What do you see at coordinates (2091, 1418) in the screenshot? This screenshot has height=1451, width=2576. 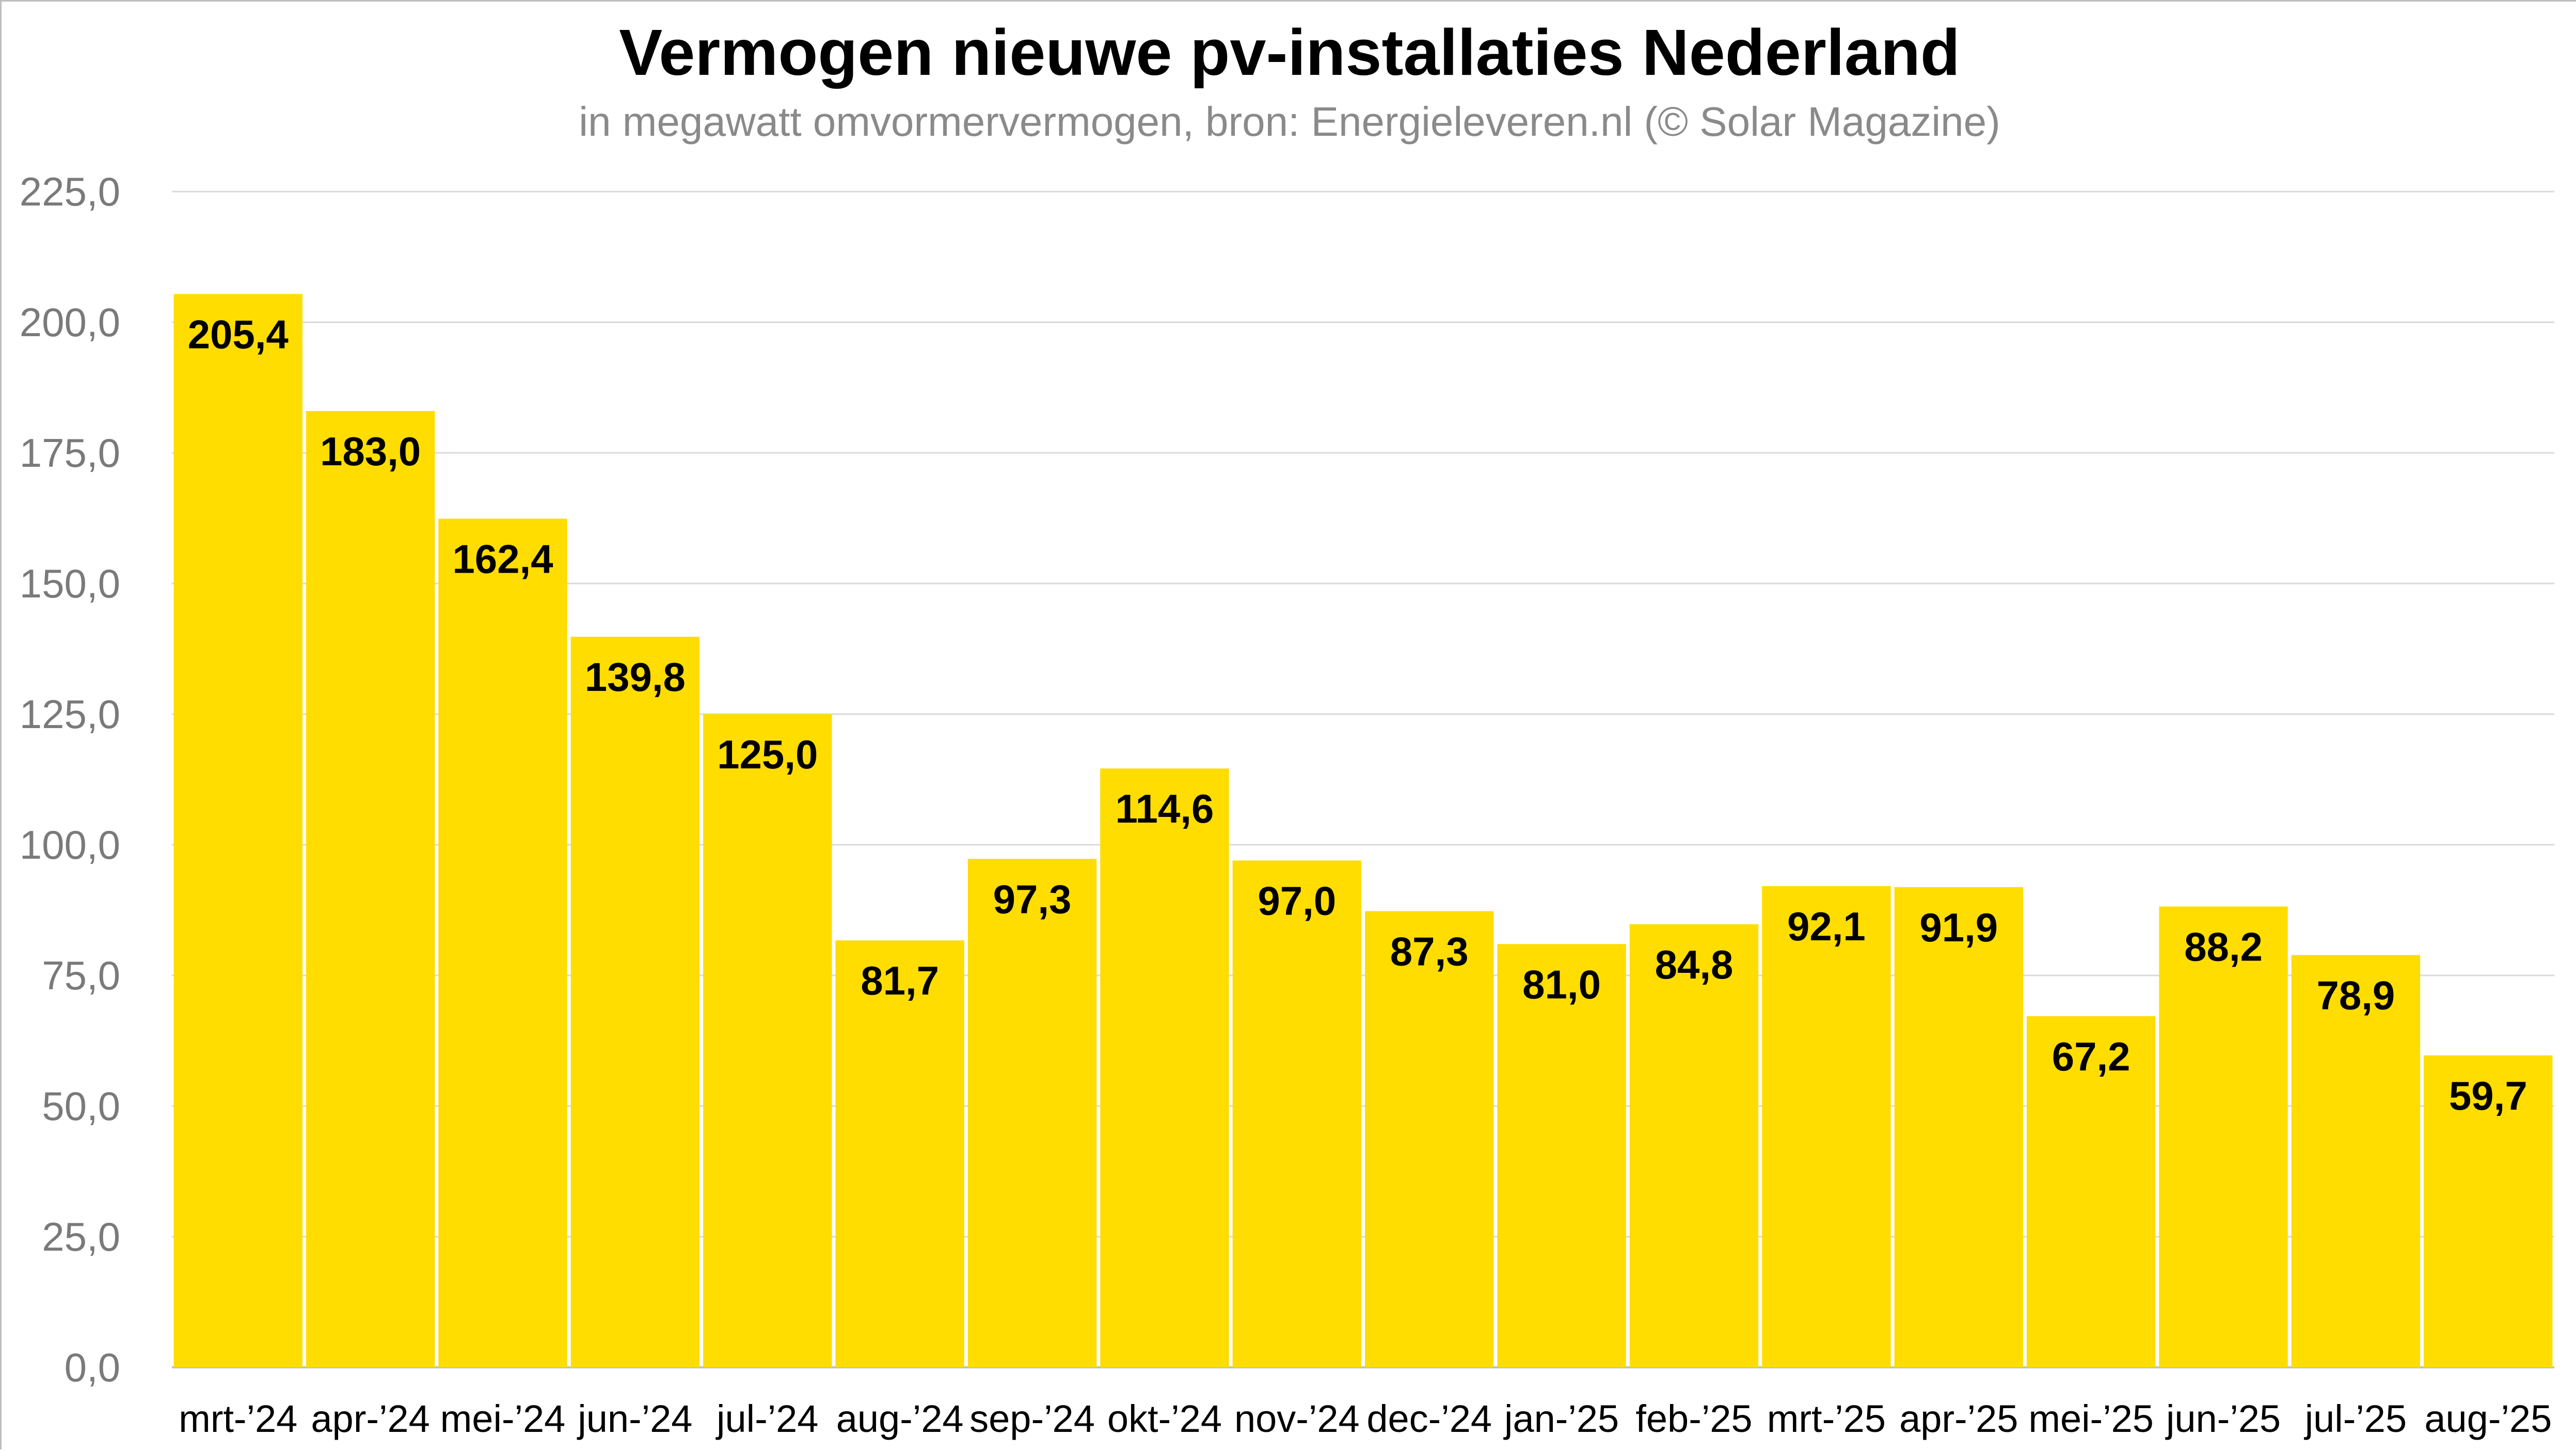 I see `x-tick-label: mei-’25` at bounding box center [2091, 1418].